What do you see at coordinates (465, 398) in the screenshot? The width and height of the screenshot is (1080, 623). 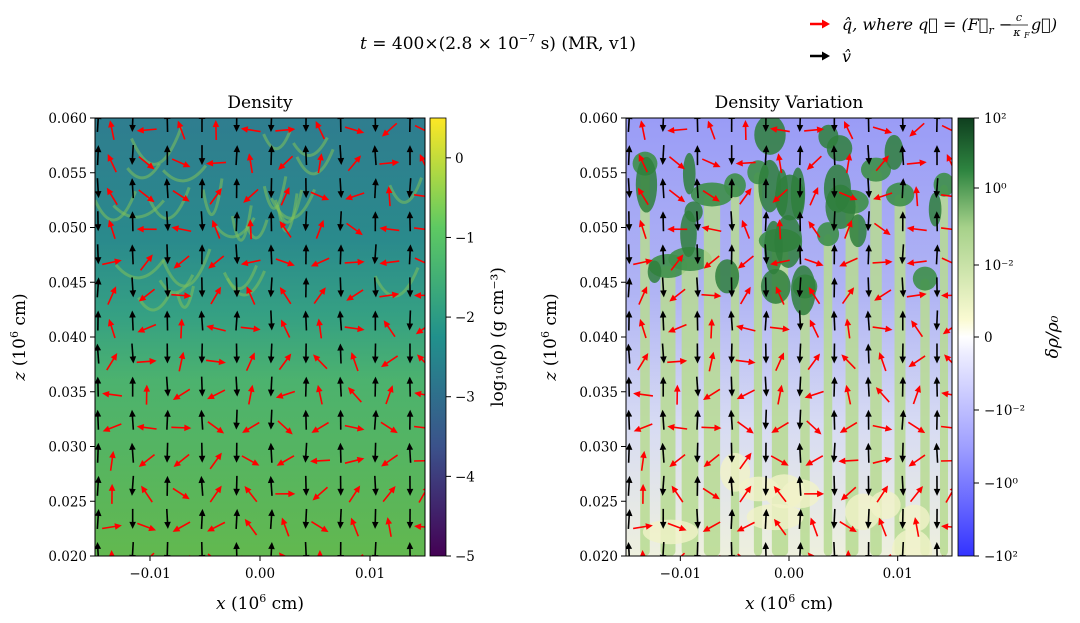 I see `cbar-tick-label: −3` at bounding box center [465, 398].